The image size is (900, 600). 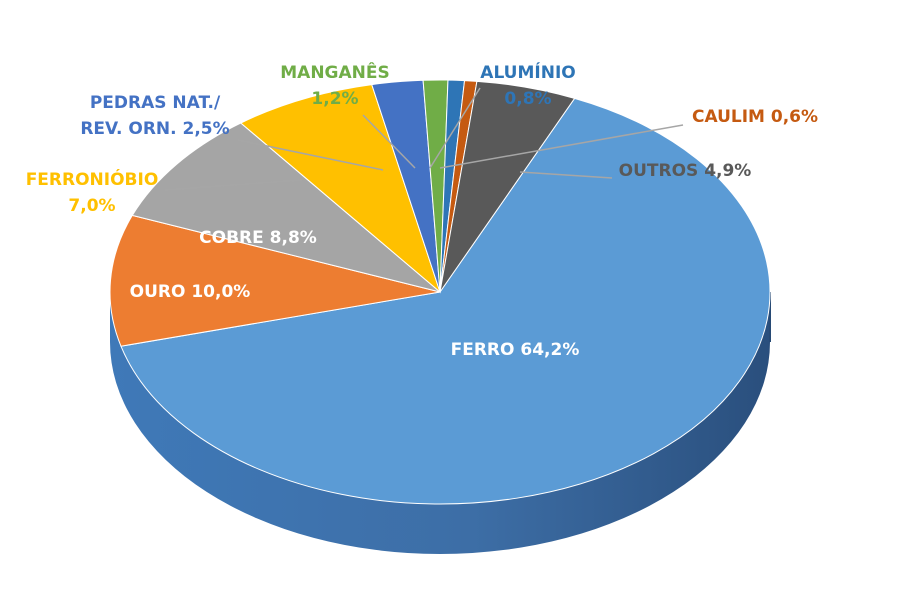 I want to click on data-label-ouro: OURO 10,0%, so click(x=190, y=292).